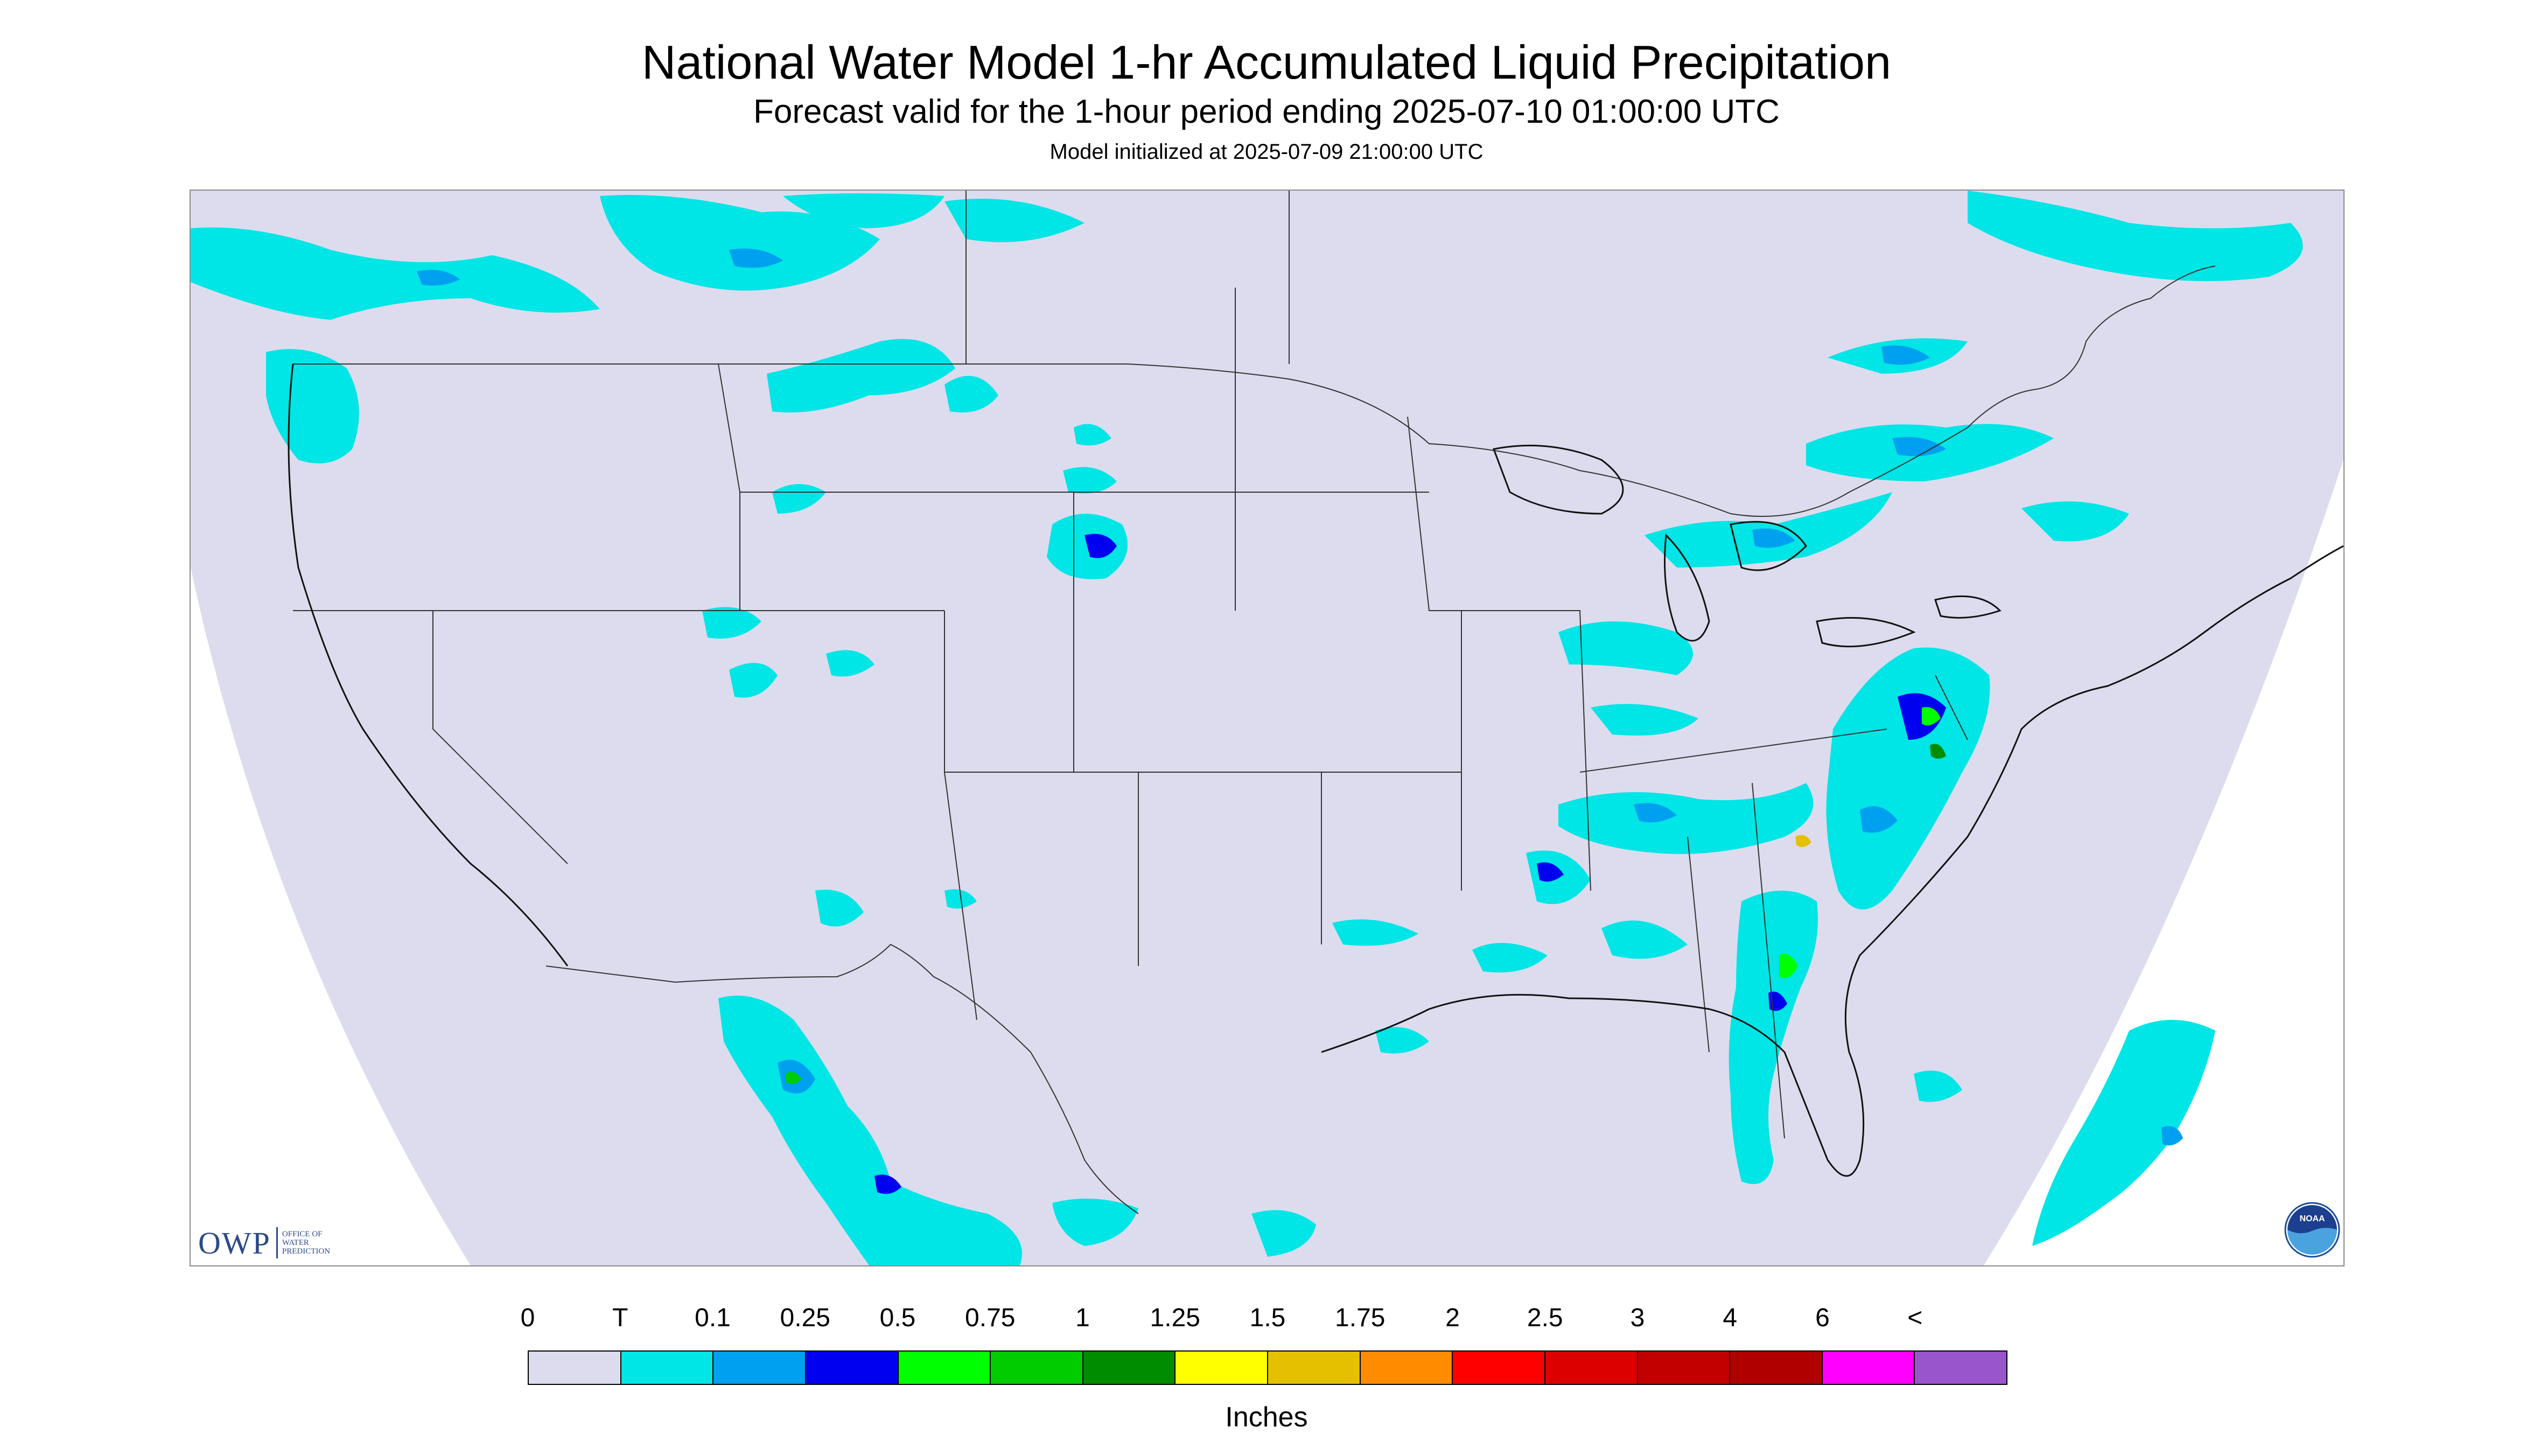 This screenshot has height=1456, width=2533. I want to click on legend-tick-label: 1.25, so click(1175, 1318).